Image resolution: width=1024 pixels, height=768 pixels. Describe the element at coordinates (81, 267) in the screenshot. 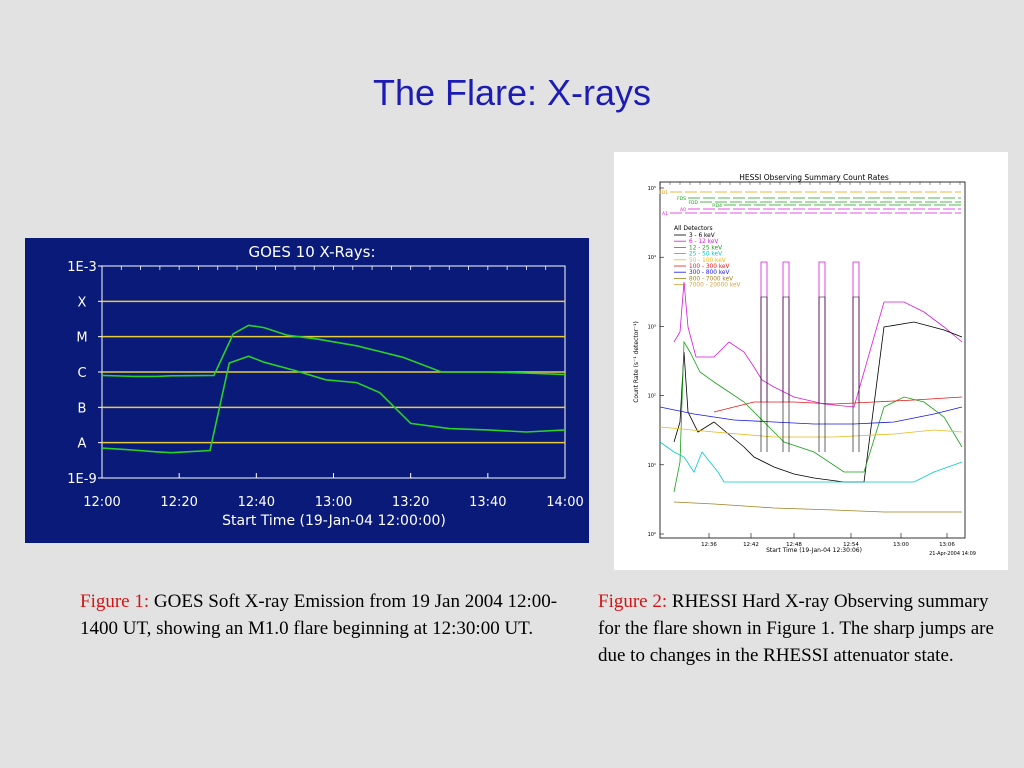

I see `goes-y-tick-label: 1E-3` at that location.